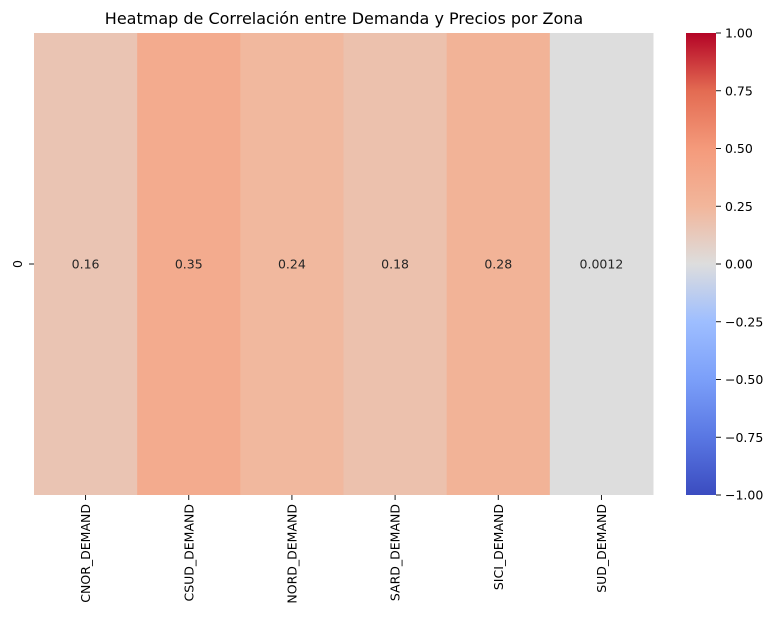 The height and width of the screenshot is (625, 777). Describe the element at coordinates (395, 552) in the screenshot. I see `x-tick-label: SARD_DEMAND` at that location.